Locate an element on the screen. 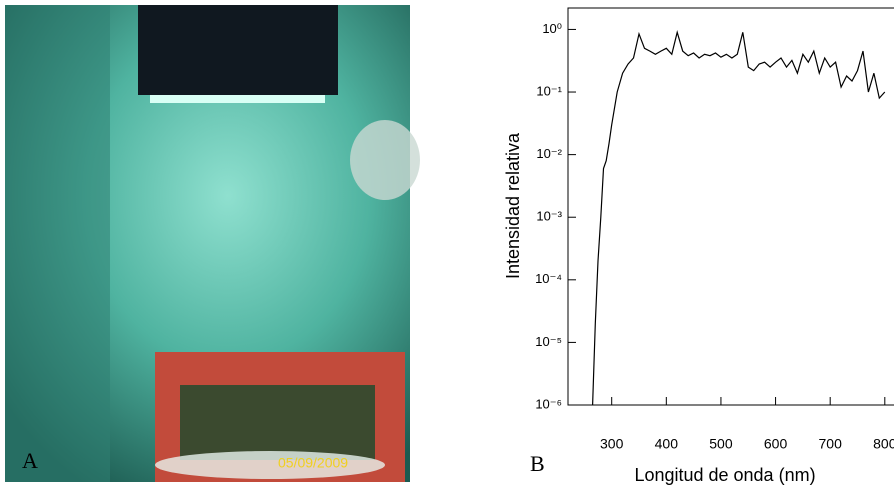 The width and height of the screenshot is (894, 487). y-tick-label: 10⁻³ is located at coordinates (549, 216).